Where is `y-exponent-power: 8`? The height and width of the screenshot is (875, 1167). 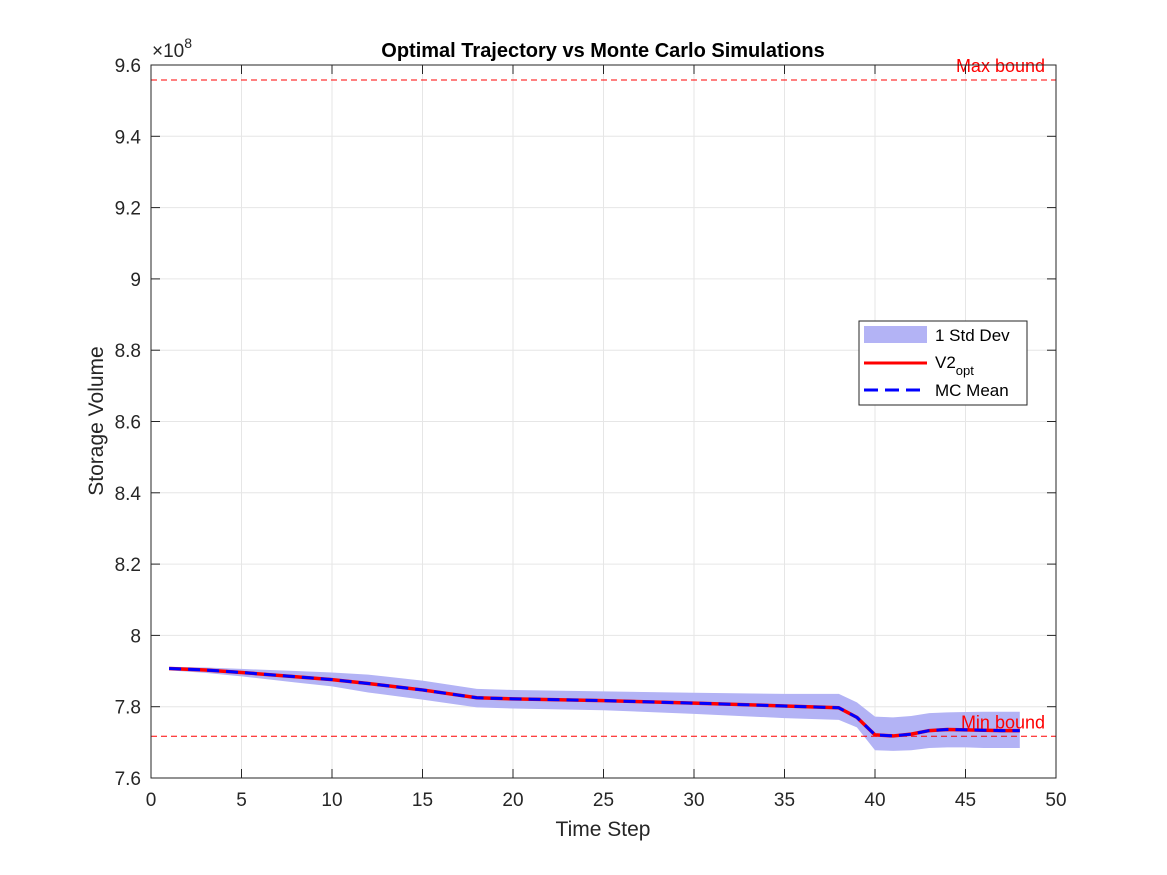
y-exponent-power: 8 is located at coordinates (188, 43).